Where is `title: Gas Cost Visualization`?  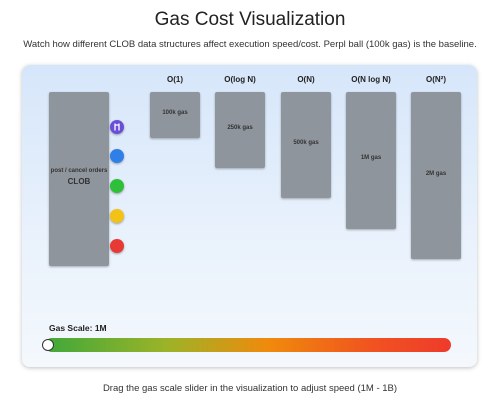 title: Gas Cost Visualization is located at coordinates (250, 19).